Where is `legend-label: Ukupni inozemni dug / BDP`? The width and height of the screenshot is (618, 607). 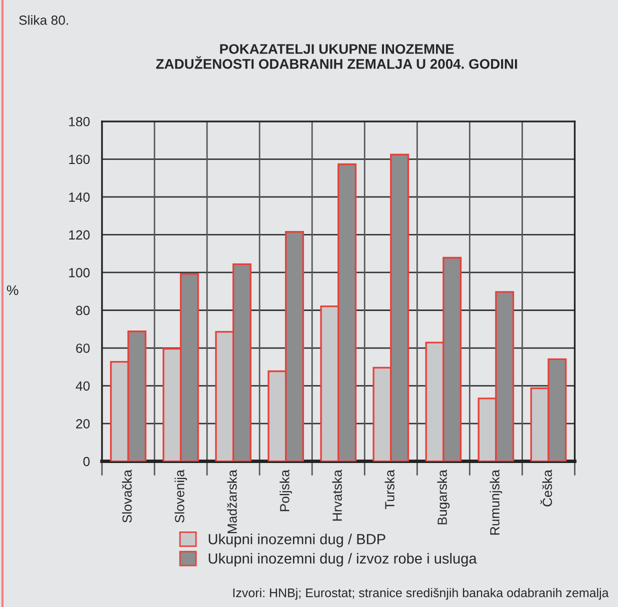 legend-label: Ukupni inozemni dug / BDP is located at coordinates (297, 541).